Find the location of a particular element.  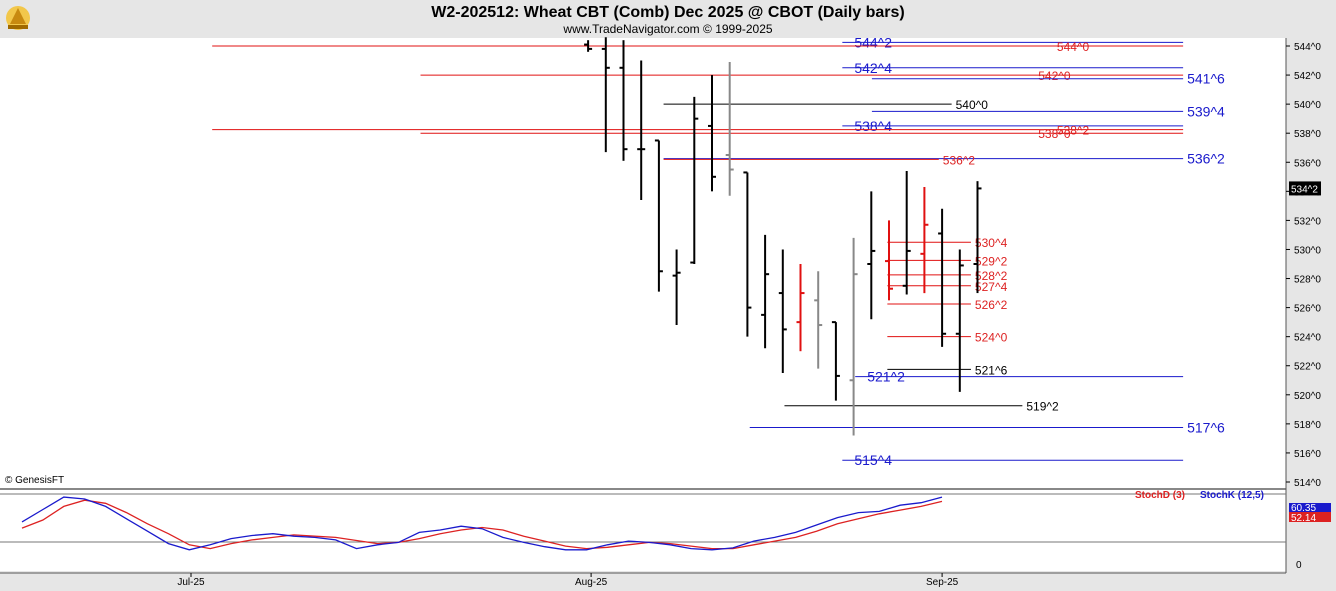

legend-stochd: StochD (3) is located at coordinates (1160, 495).